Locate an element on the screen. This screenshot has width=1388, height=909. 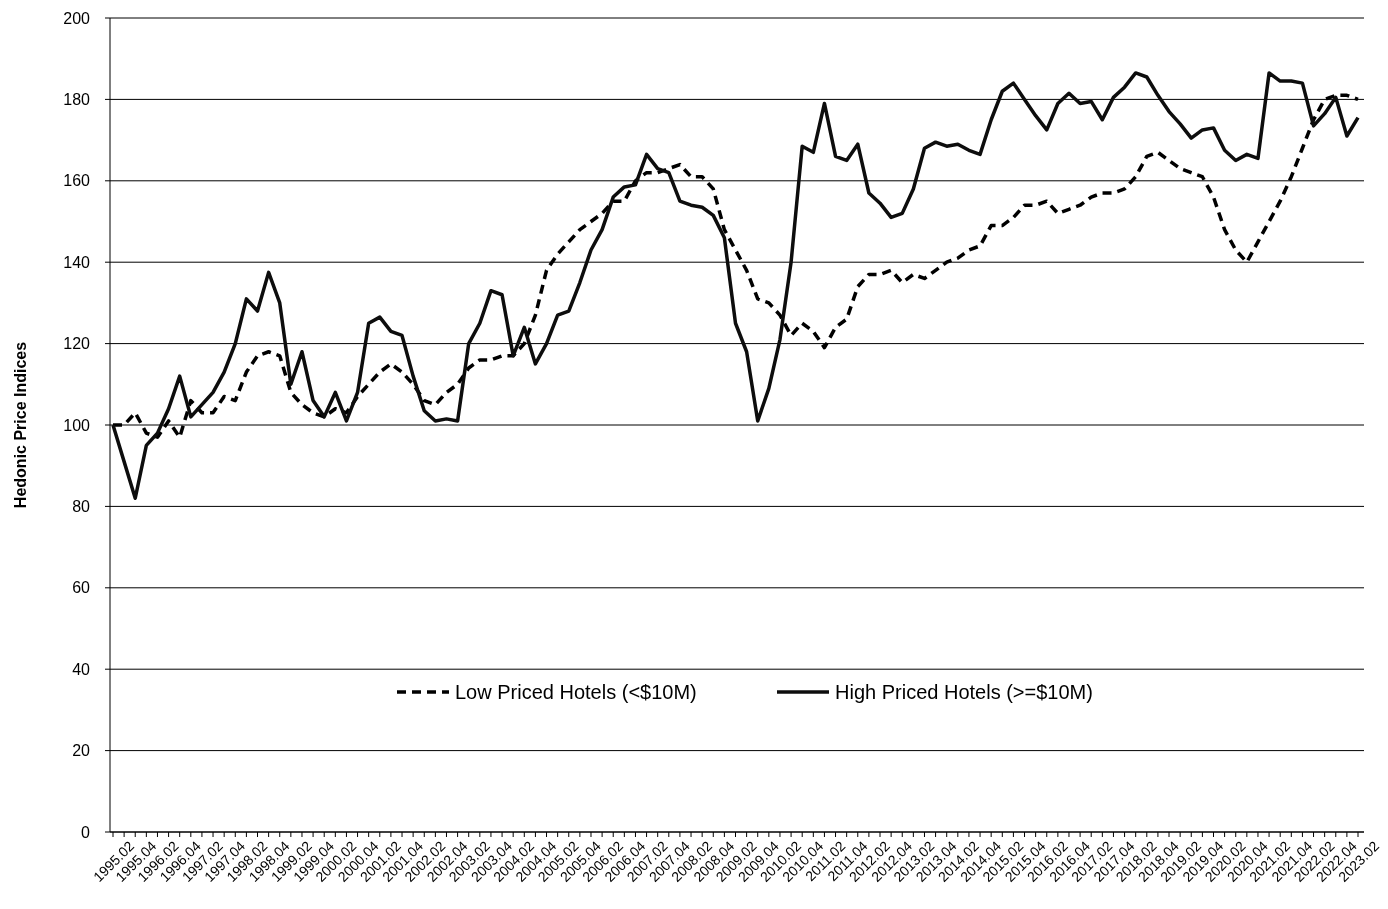
y-tick-label: 200 is located at coordinates (77, 18).